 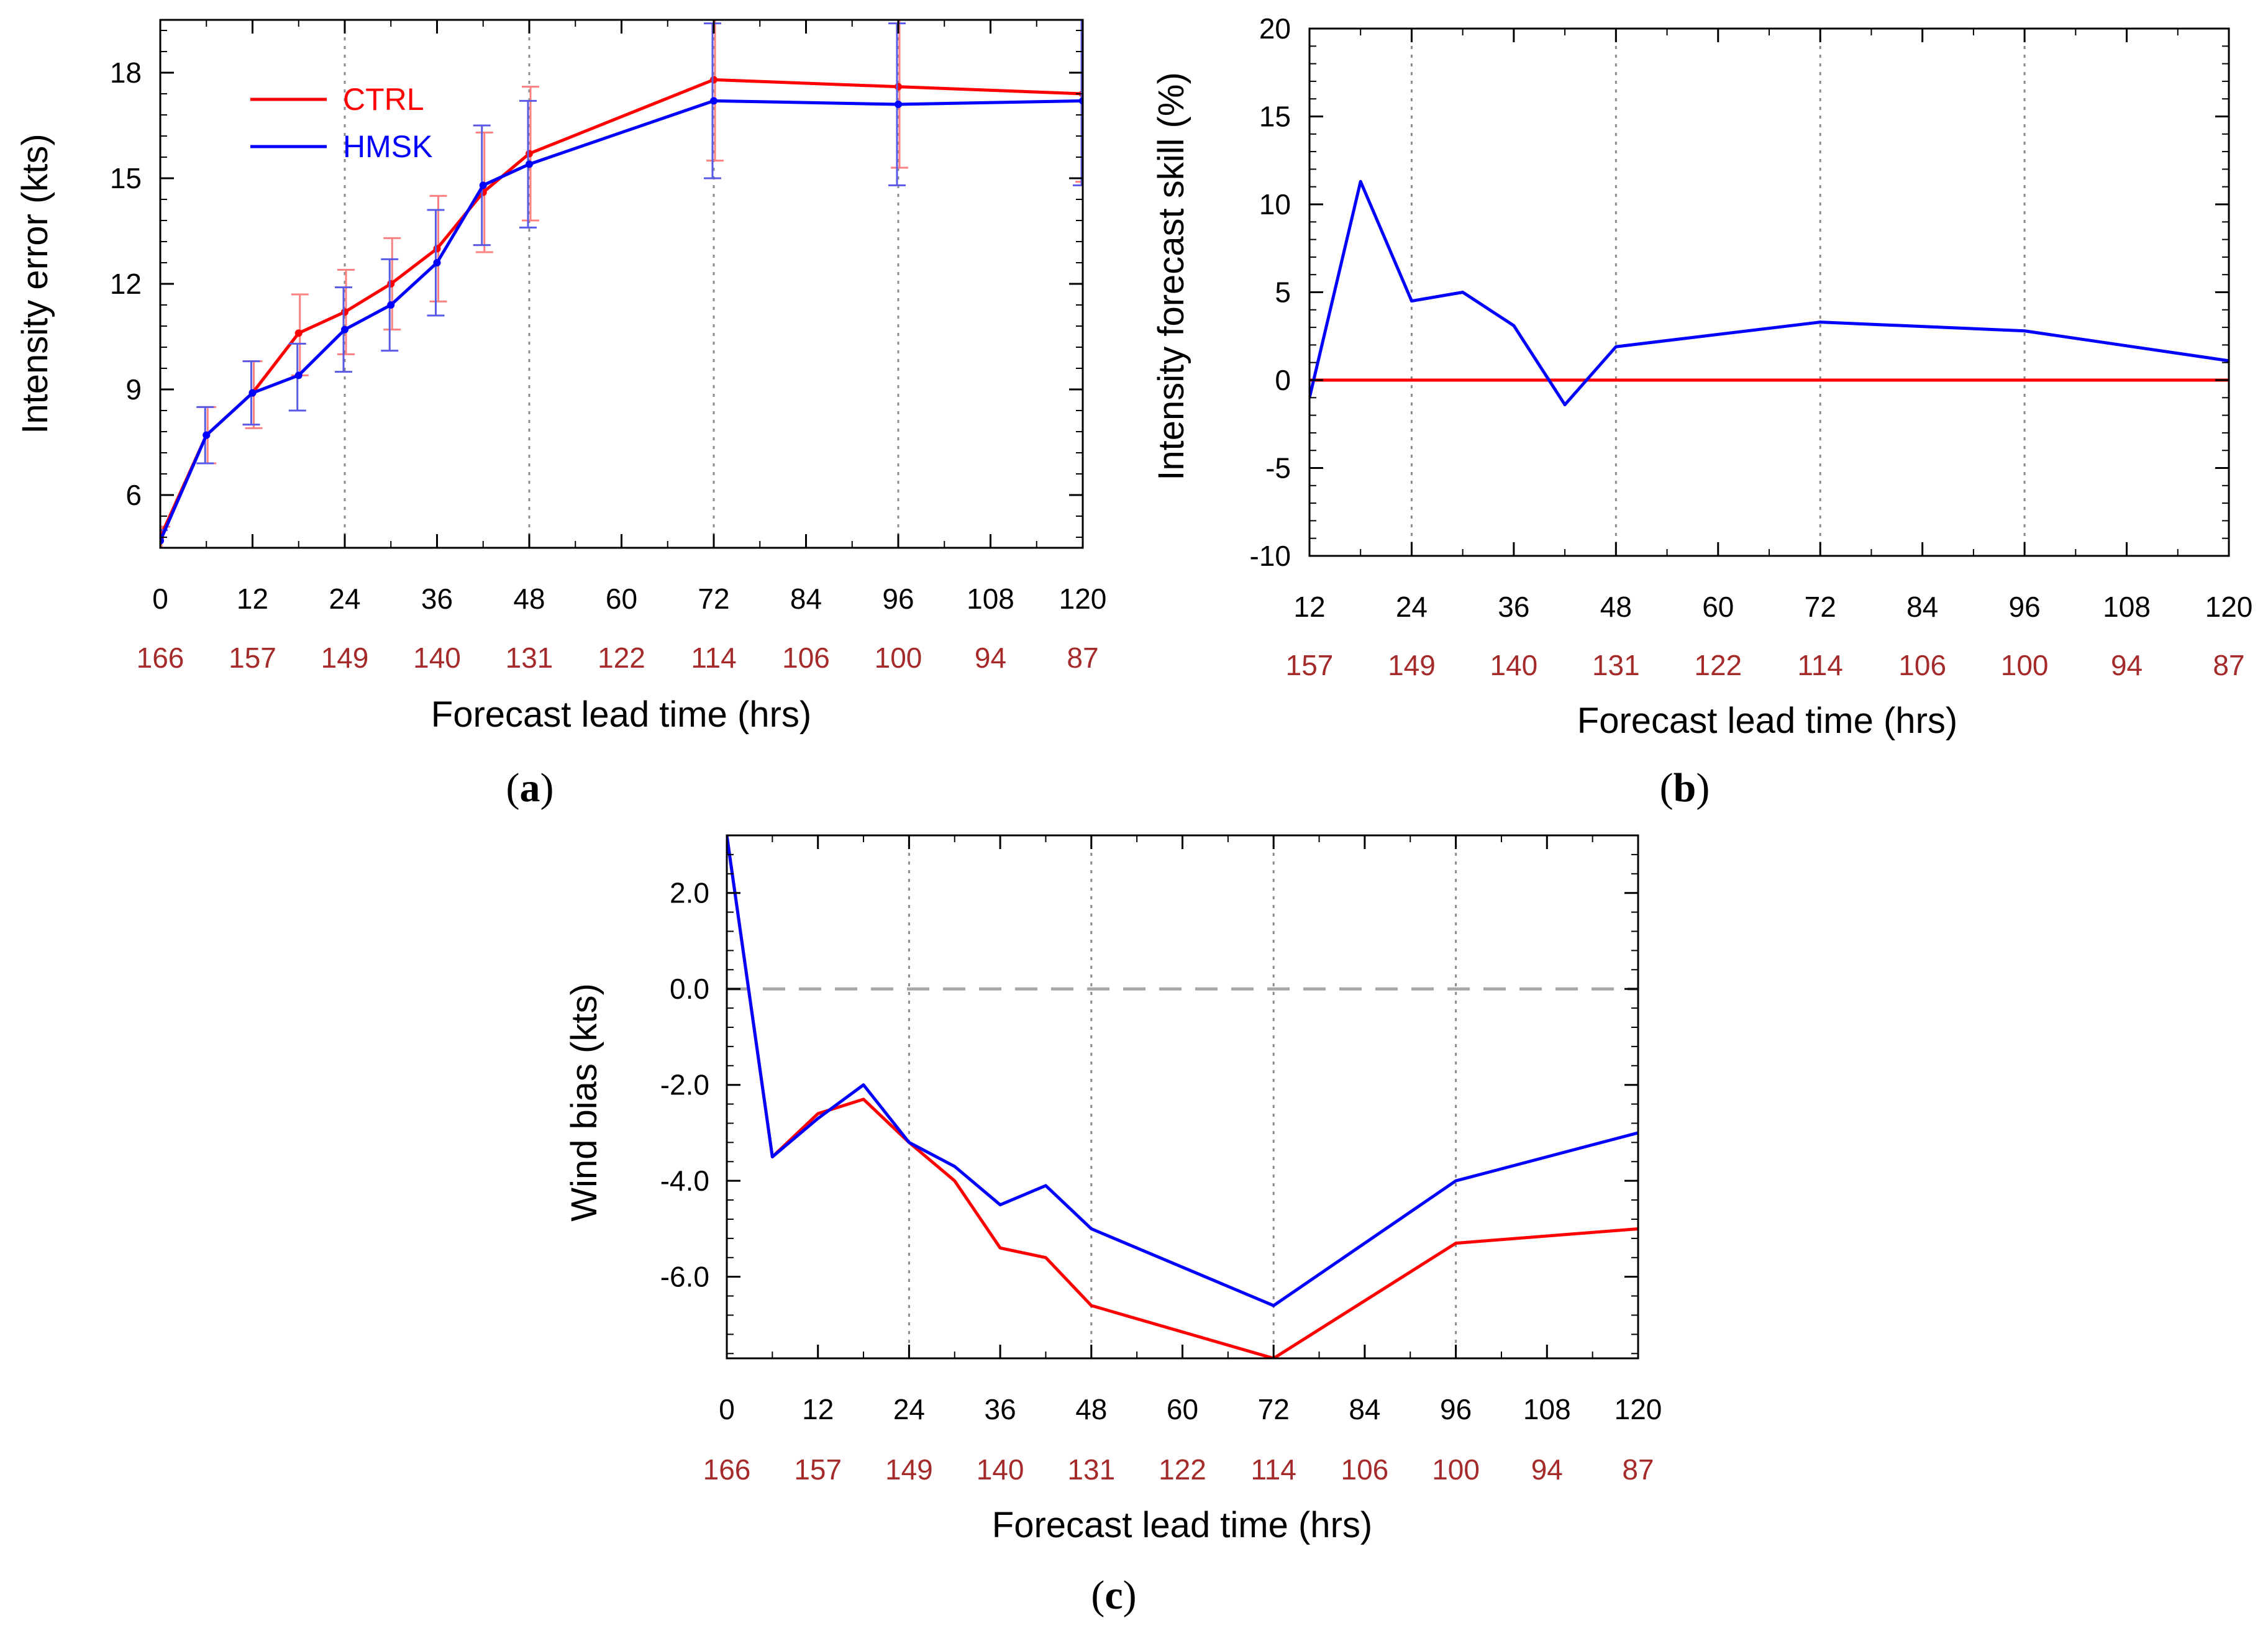 I want to click on panel-a-label-letter: a, so click(x=530, y=788).